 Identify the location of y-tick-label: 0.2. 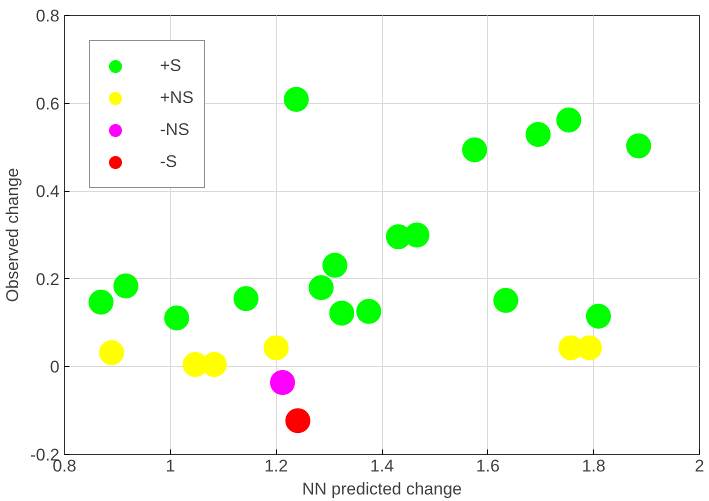
(48, 279).